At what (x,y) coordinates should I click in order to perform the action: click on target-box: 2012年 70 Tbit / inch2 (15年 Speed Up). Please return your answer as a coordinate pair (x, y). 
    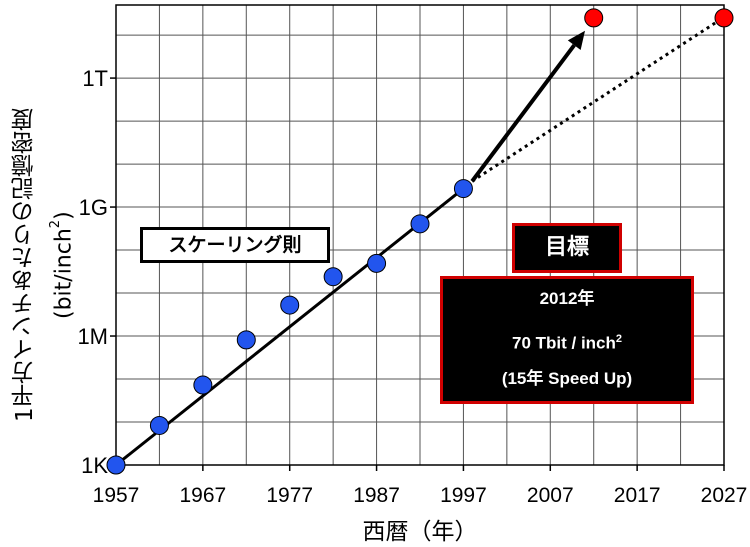
    Looking at the image, I should click on (567, 340).